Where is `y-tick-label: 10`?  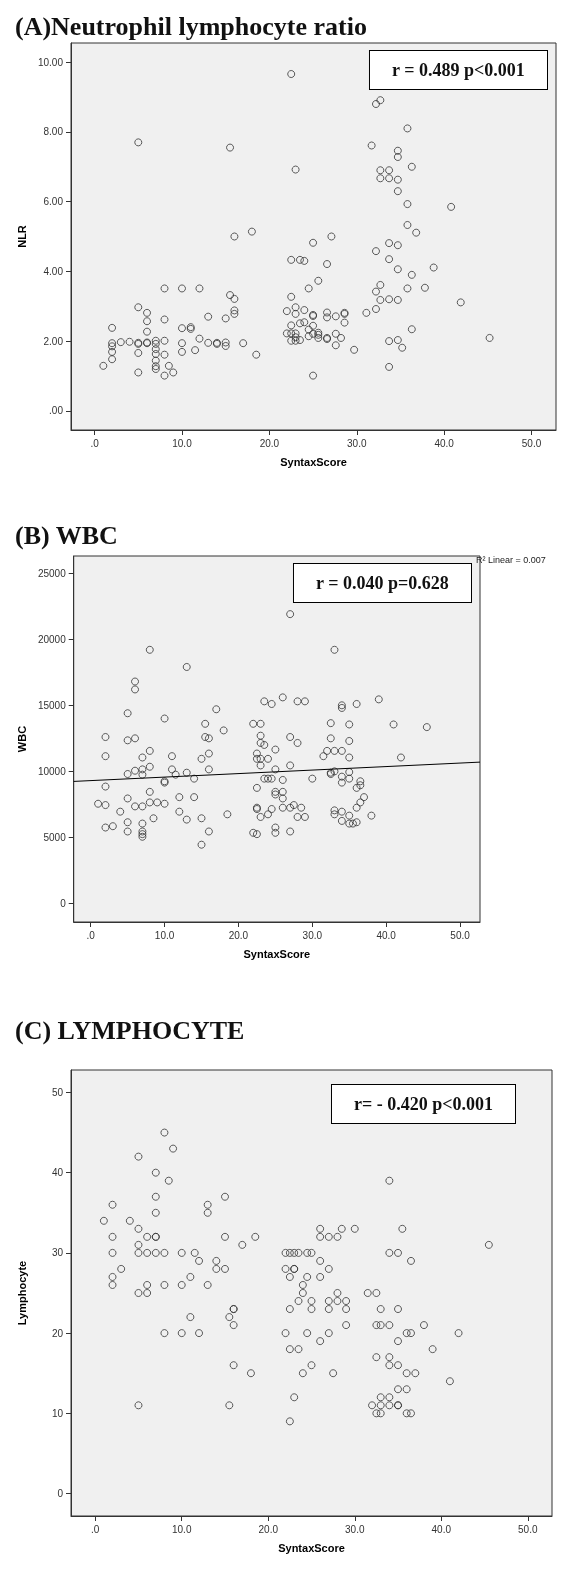
y-tick-label: 10 is located at coordinates (57, 1413).